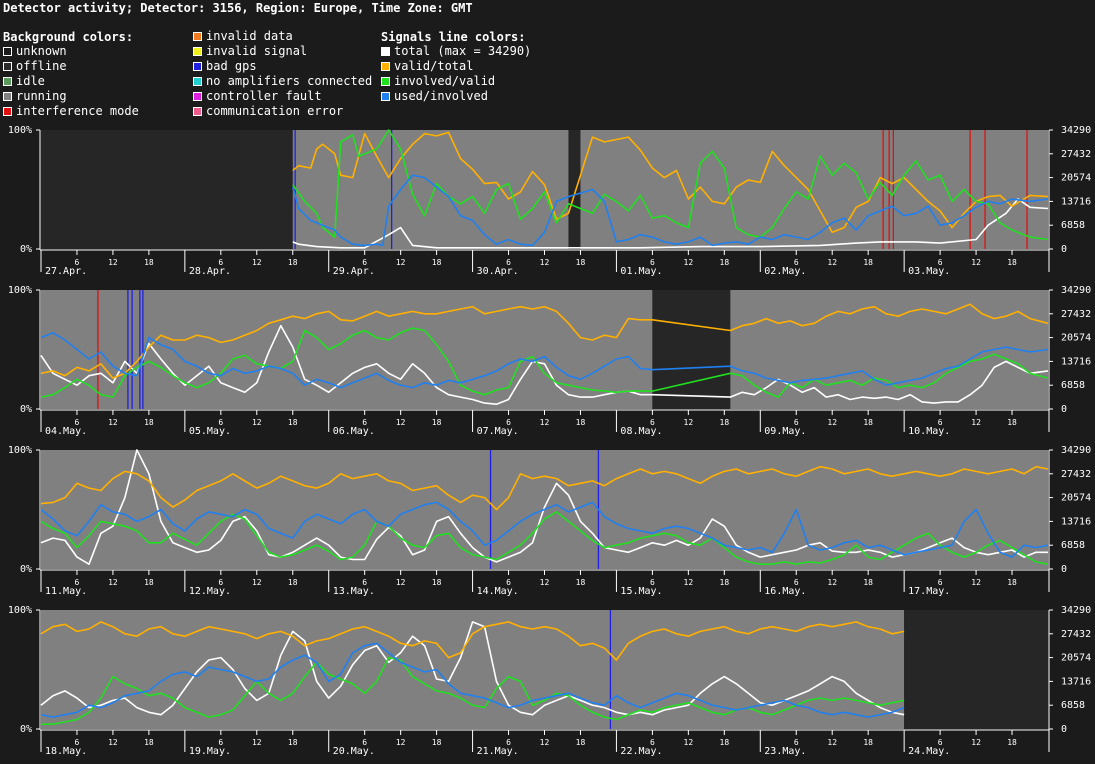 The height and width of the screenshot is (764, 1095). What do you see at coordinates (498, 271) in the screenshot?
I see `day-label: 30.Apr.` at bounding box center [498, 271].